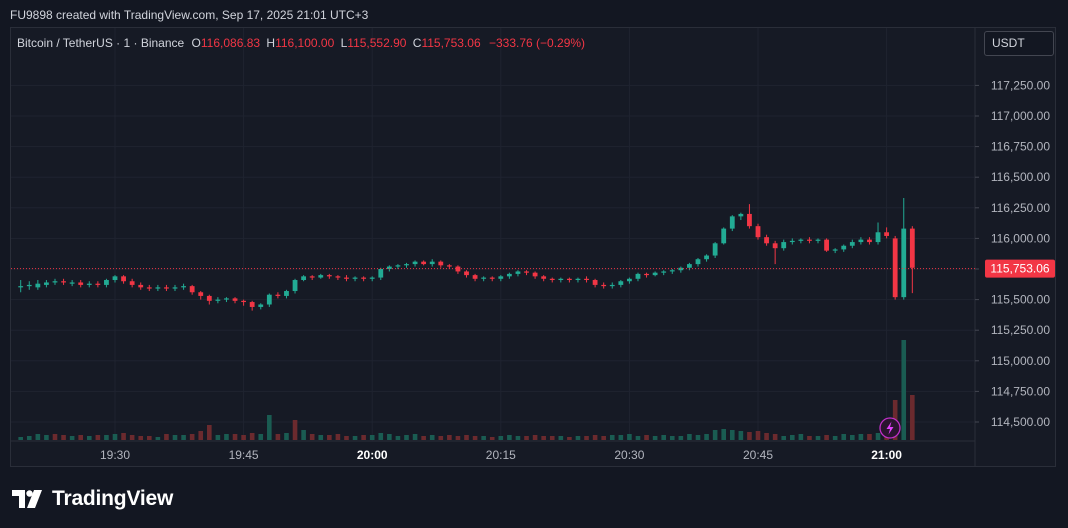  Describe the element at coordinates (1019, 43) in the screenshot. I see `currency-selector: USDT` at that location.